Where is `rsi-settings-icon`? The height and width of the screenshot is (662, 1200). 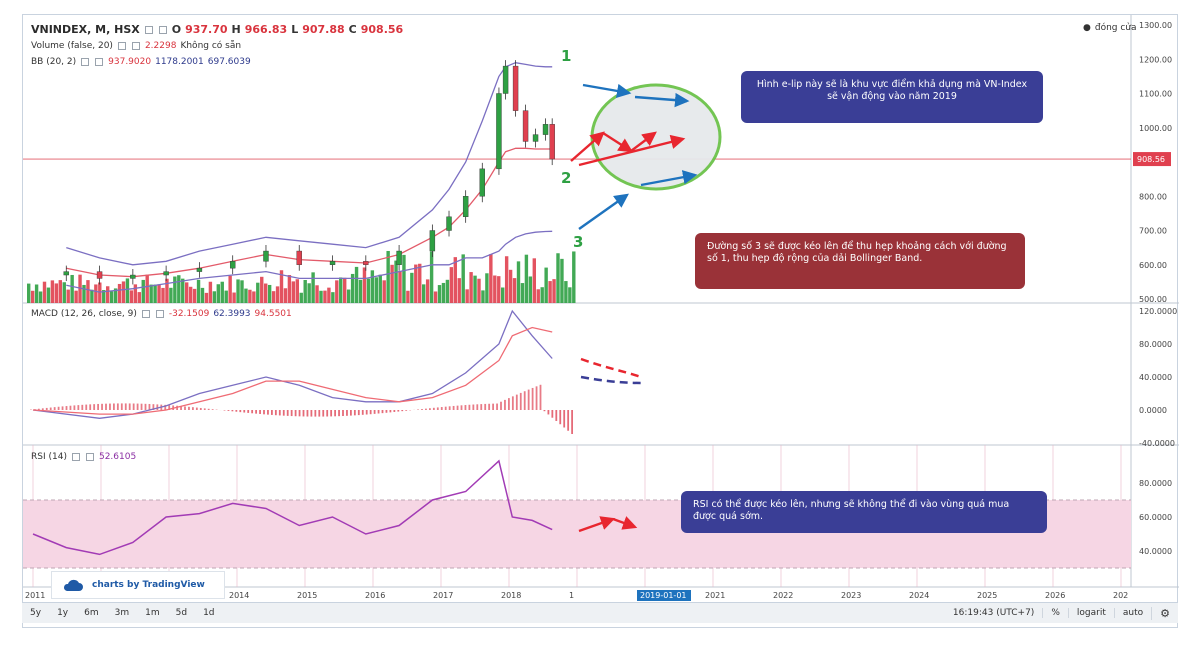 rsi-settings-icon is located at coordinates (75, 457).